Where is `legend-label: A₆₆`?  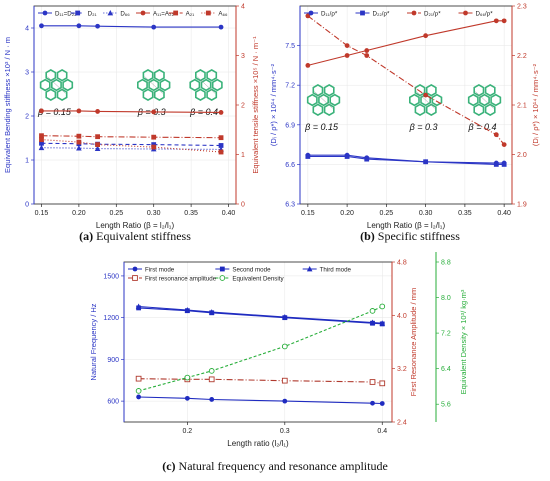 legend-label: A₆₆ is located at coordinates (223, 14).